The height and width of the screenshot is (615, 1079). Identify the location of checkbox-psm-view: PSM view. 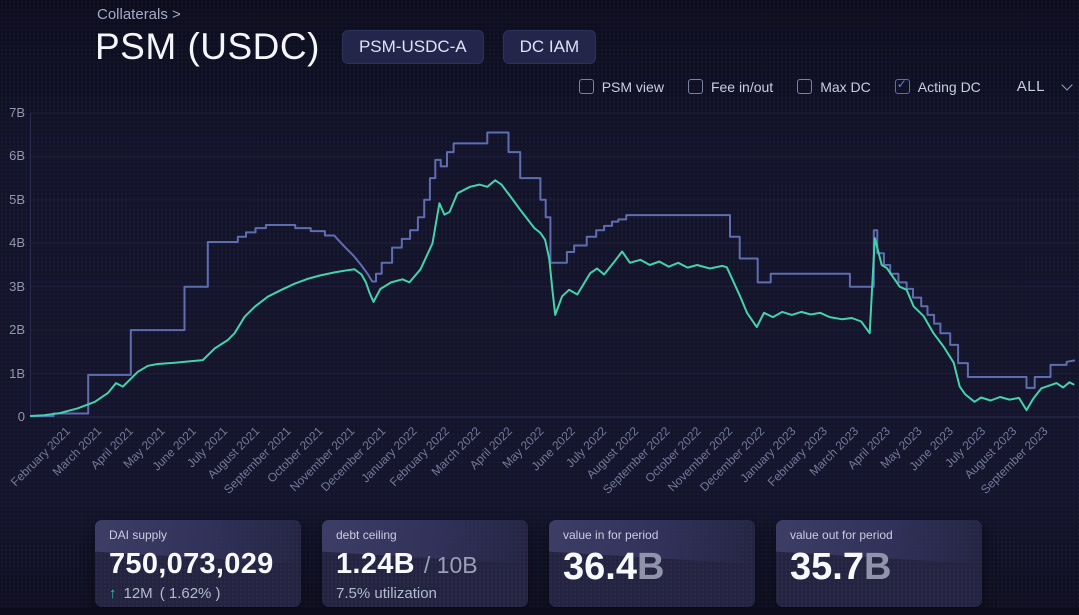
(621, 86).